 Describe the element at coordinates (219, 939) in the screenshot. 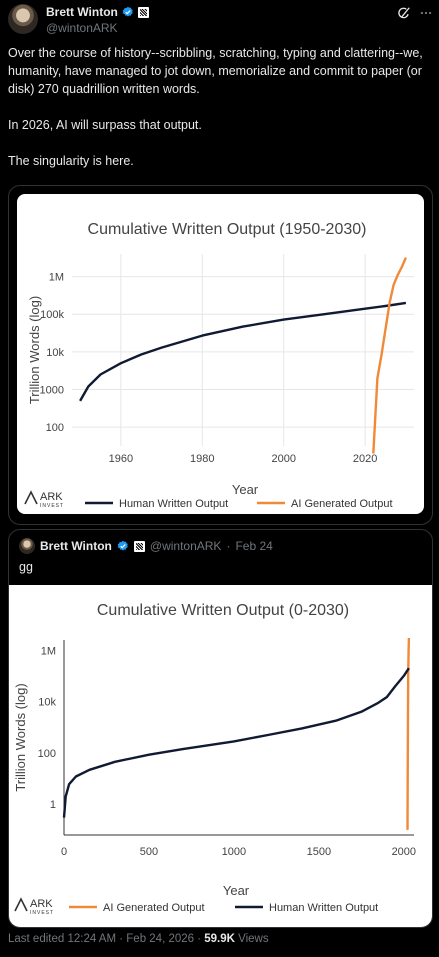

I see `views-count: 59.9K` at that location.